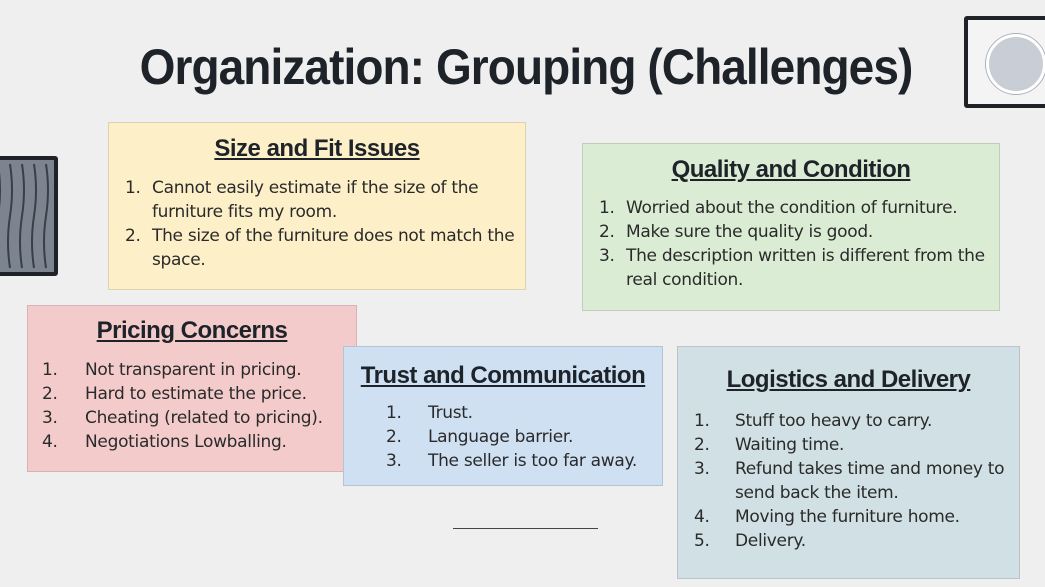 Image resolution: width=1045 pixels, height=587 pixels. I want to click on card-heading: Pricing Concerns, so click(192, 330).